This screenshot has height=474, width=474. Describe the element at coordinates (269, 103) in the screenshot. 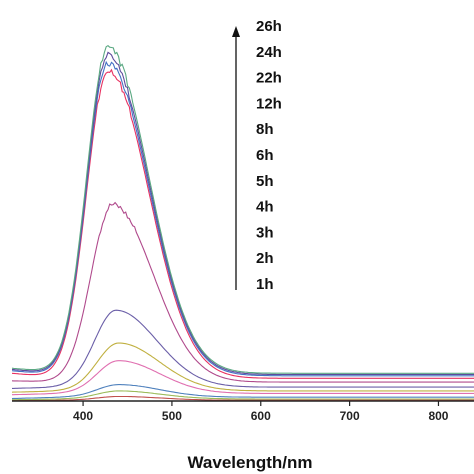

I see `legend-label-12h: 12h` at that location.